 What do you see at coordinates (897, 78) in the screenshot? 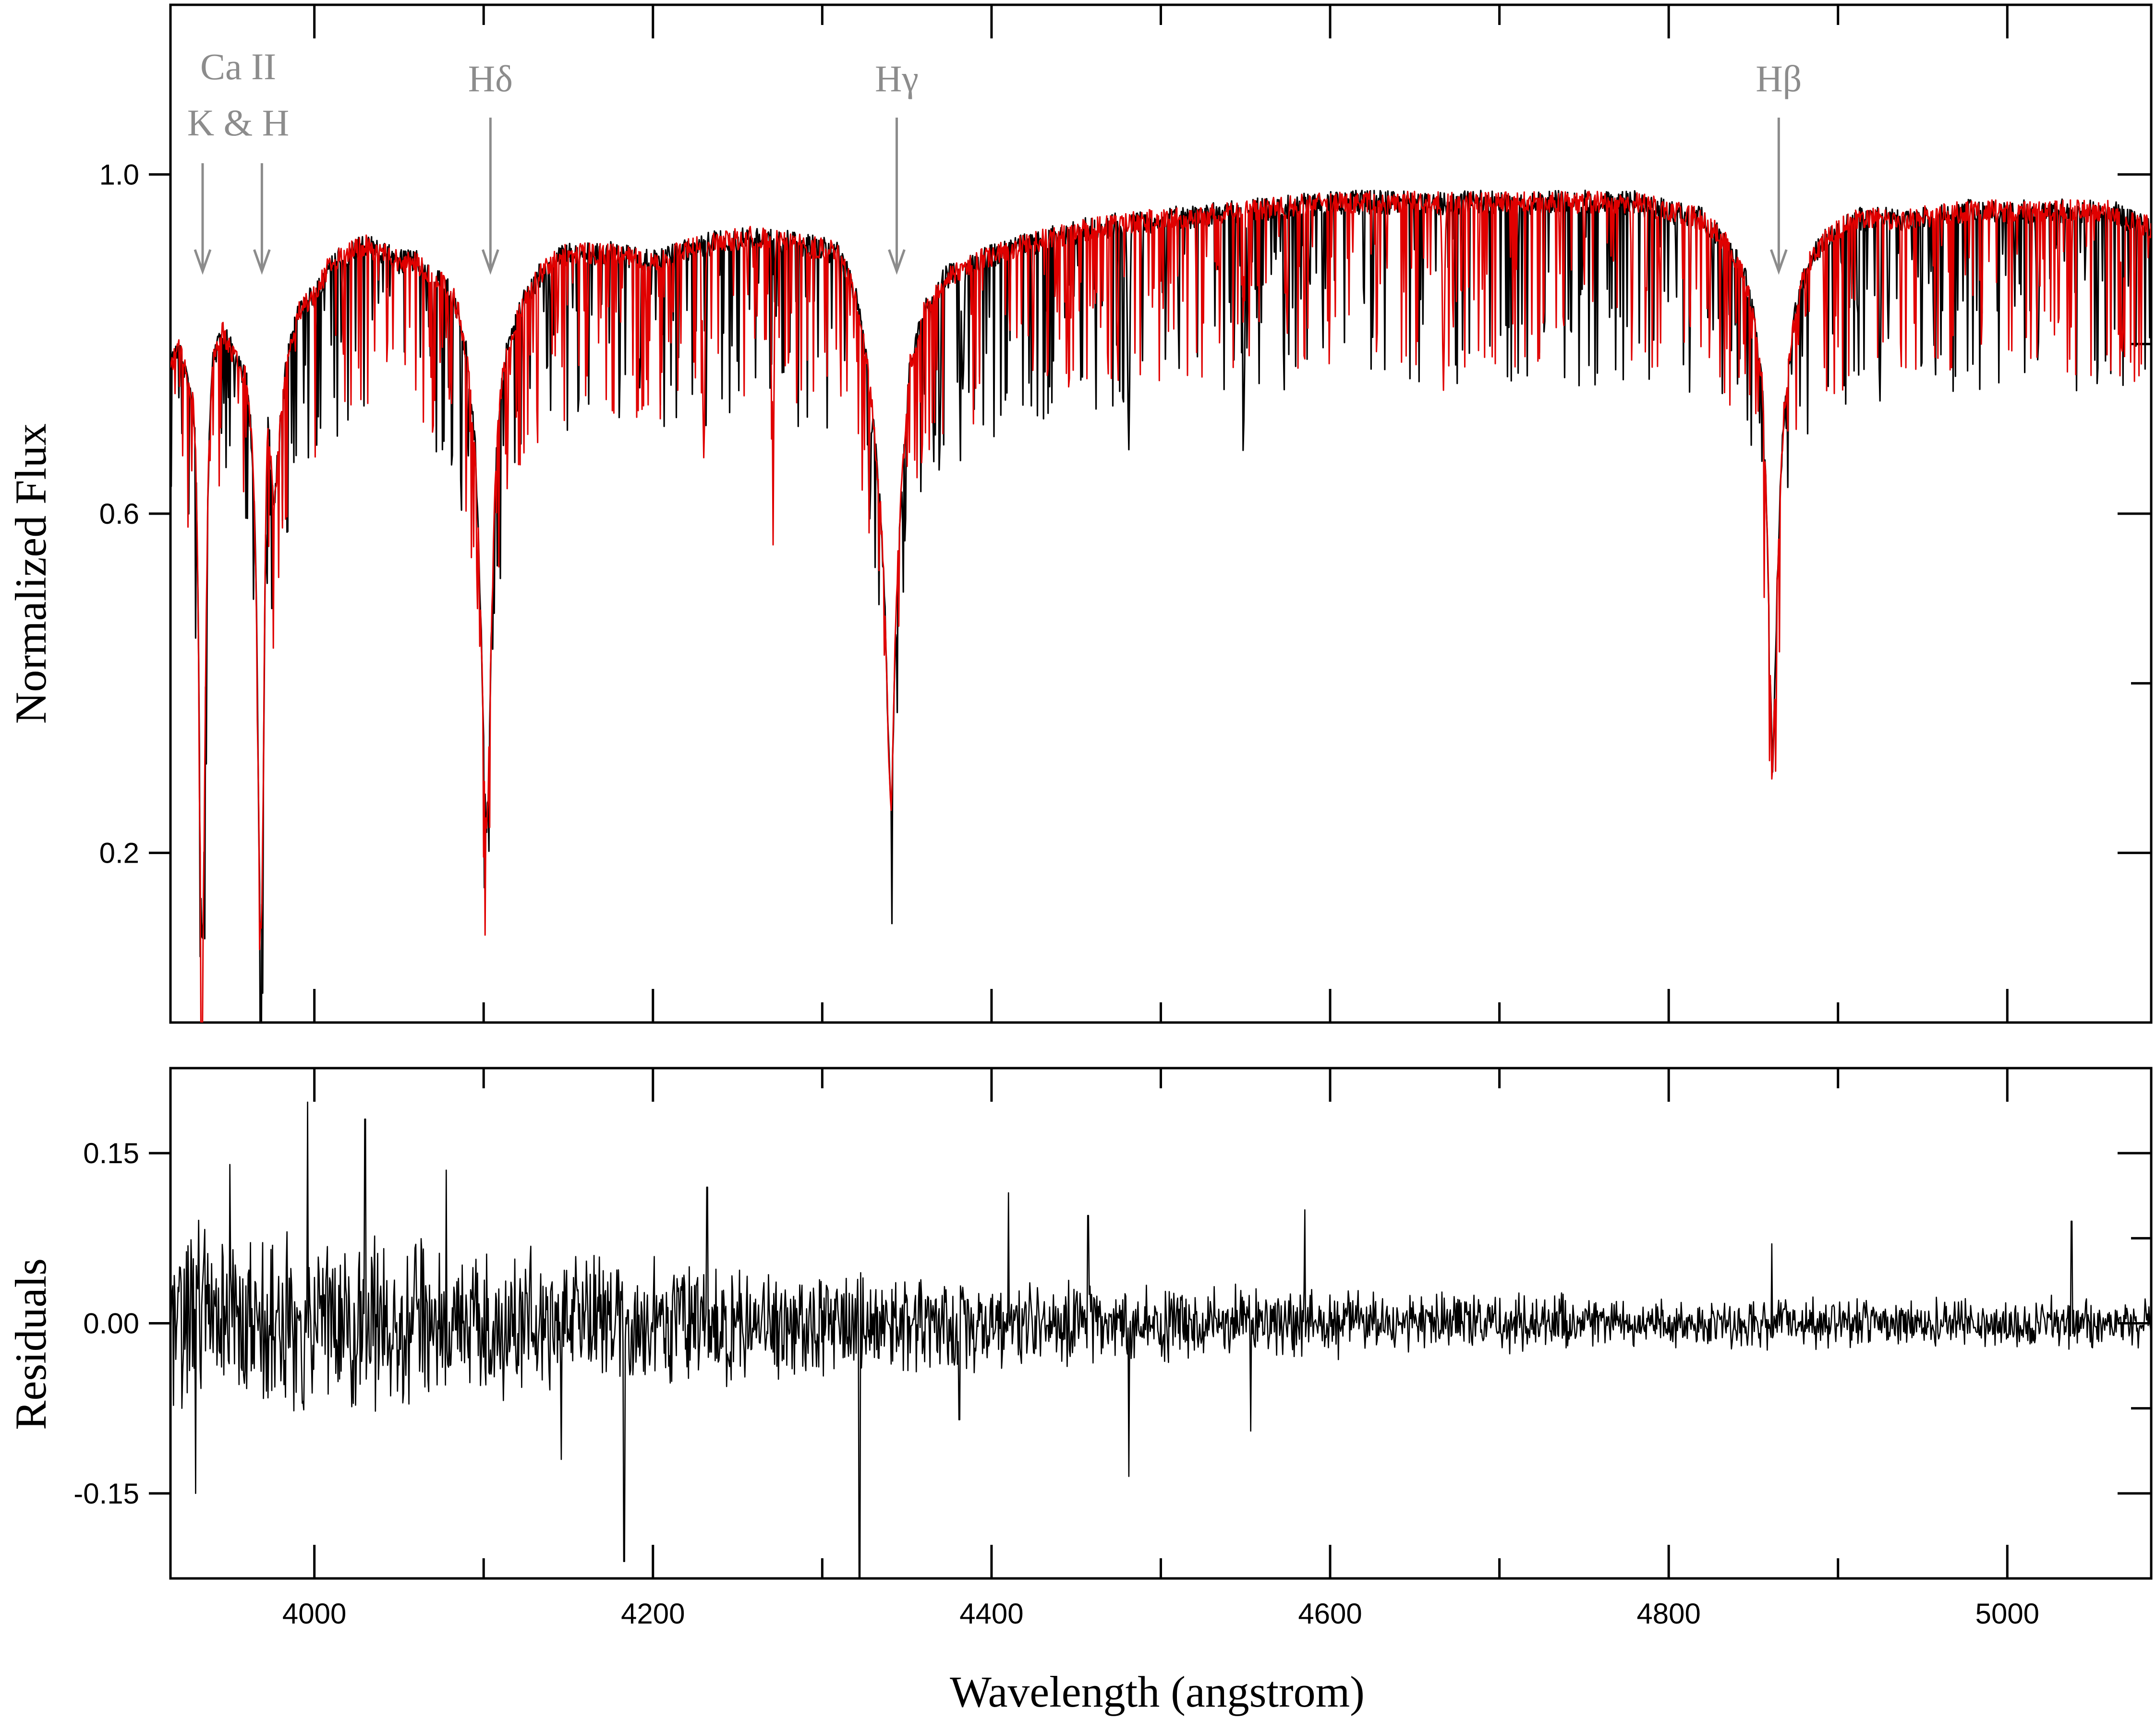
I see `annotation-label: Hγ` at bounding box center [897, 78].